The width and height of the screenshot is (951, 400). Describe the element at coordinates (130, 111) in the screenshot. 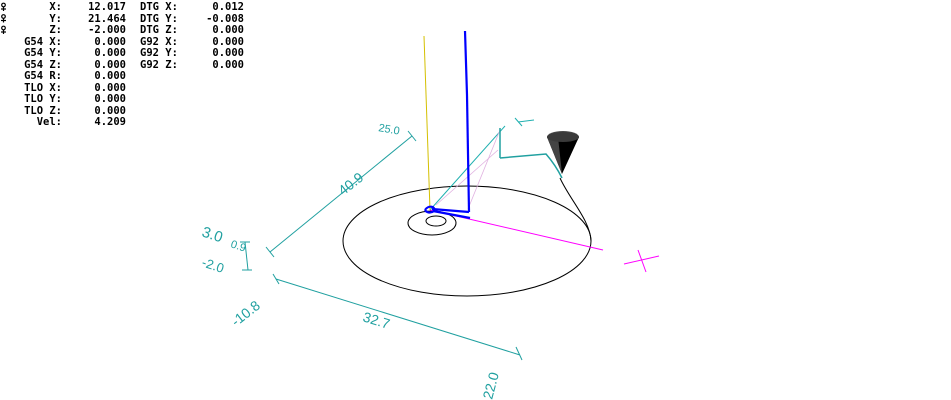

I see `dro-row-tlo-z: TLO Z: 0.000` at that location.